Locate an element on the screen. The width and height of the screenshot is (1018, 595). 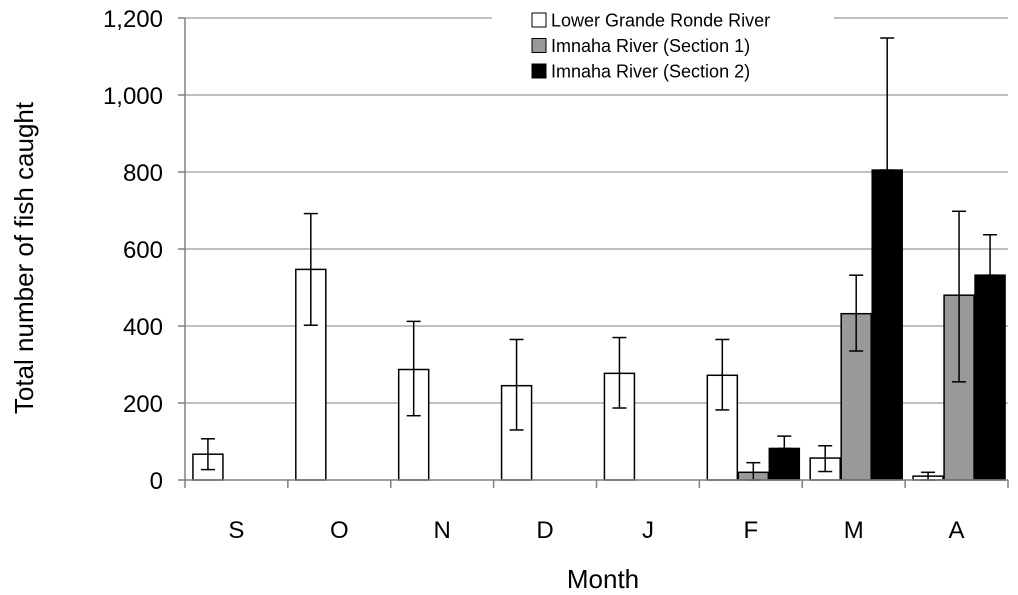
y-tick-label: 400 is located at coordinates (143, 327).